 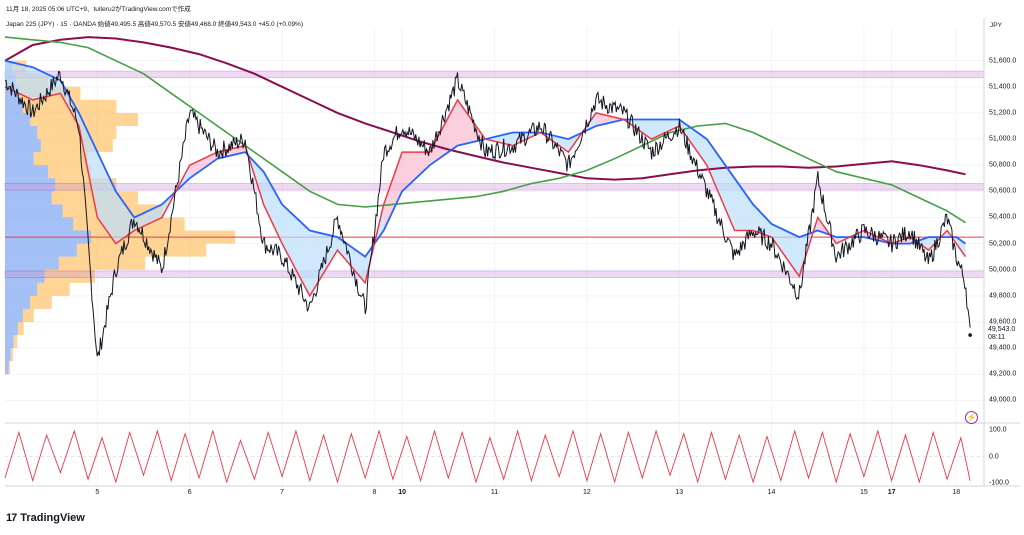 I want to click on x-tick-1: 6, so click(x=189, y=492).